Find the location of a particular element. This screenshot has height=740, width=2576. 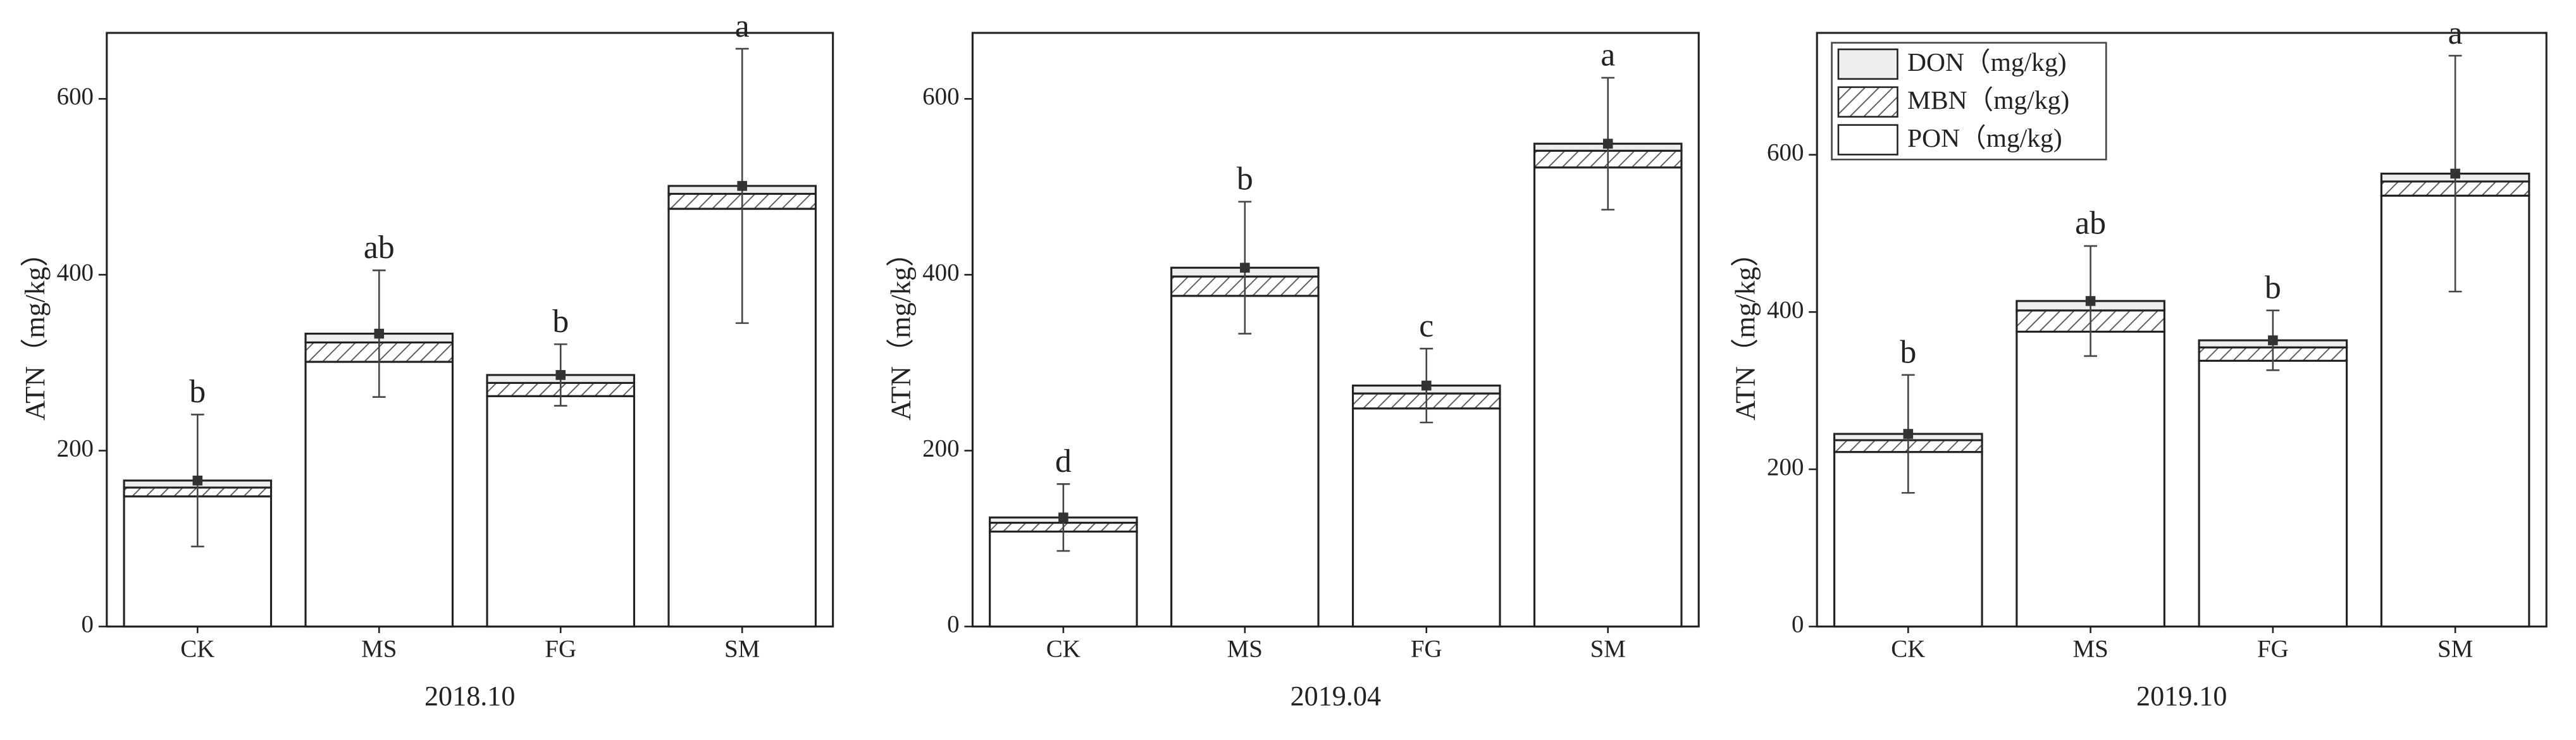

significance-letter: d is located at coordinates (1063, 461).